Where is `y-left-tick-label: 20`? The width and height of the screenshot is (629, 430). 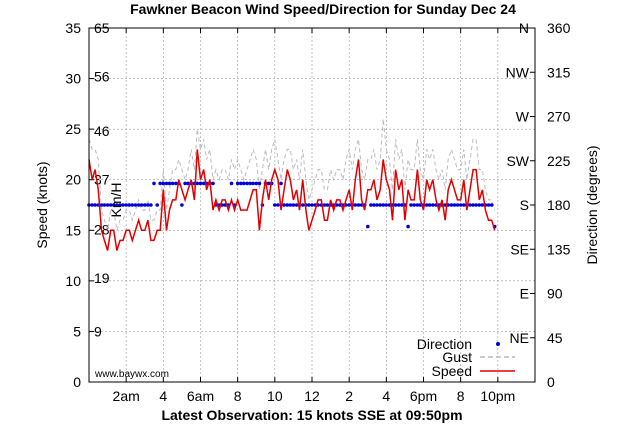 y-left-tick-label: 20 is located at coordinates (73, 180).